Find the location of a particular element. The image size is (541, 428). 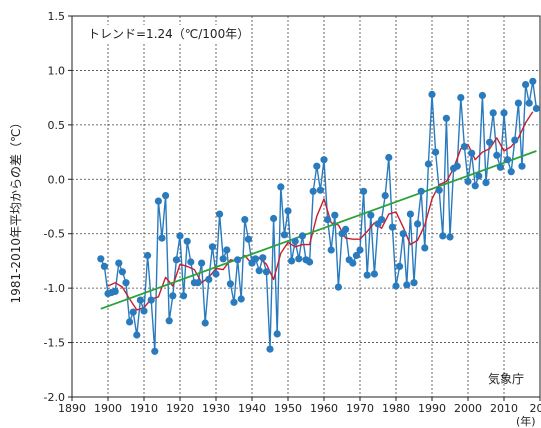

x-tick-label: 1900 is located at coordinates (108, 408).